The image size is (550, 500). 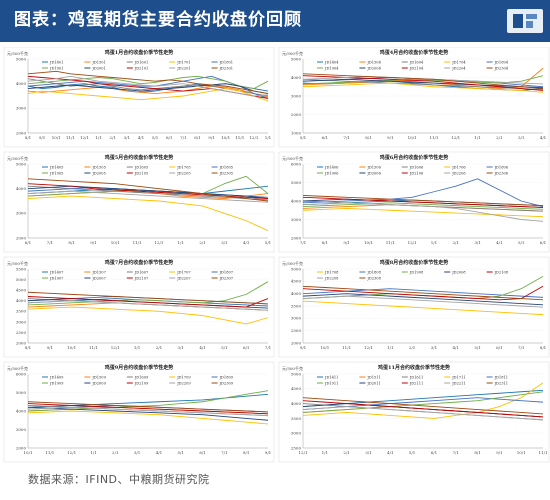 What do you see at coordinates (148, 411) in the screenshot?
I see `series-line-JD2209` at bounding box center [148, 411].